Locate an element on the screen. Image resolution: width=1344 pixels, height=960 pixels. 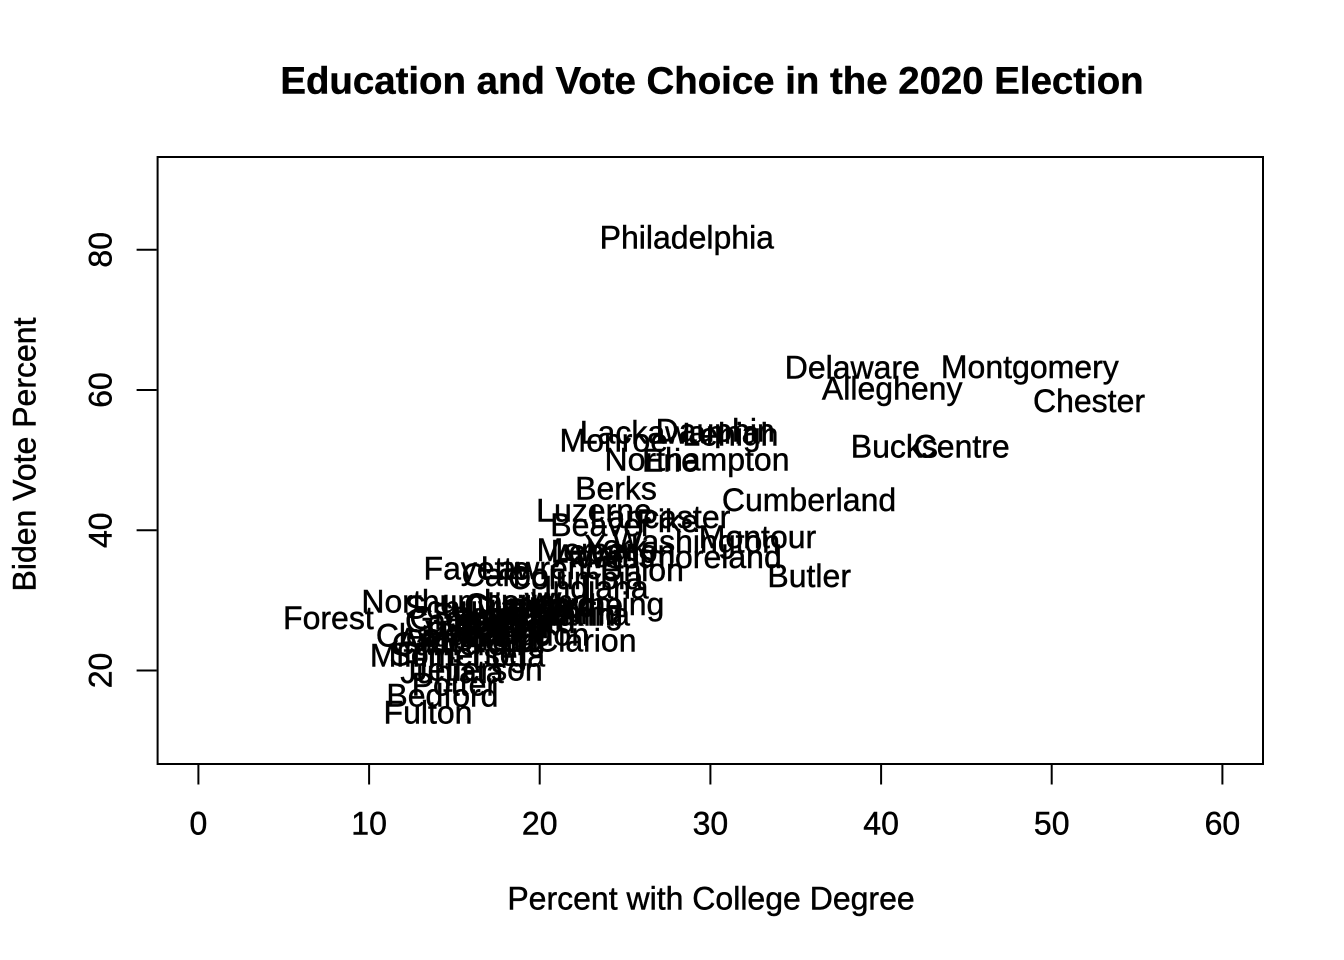
svg-text: Clarion is located at coordinates (585, 641).